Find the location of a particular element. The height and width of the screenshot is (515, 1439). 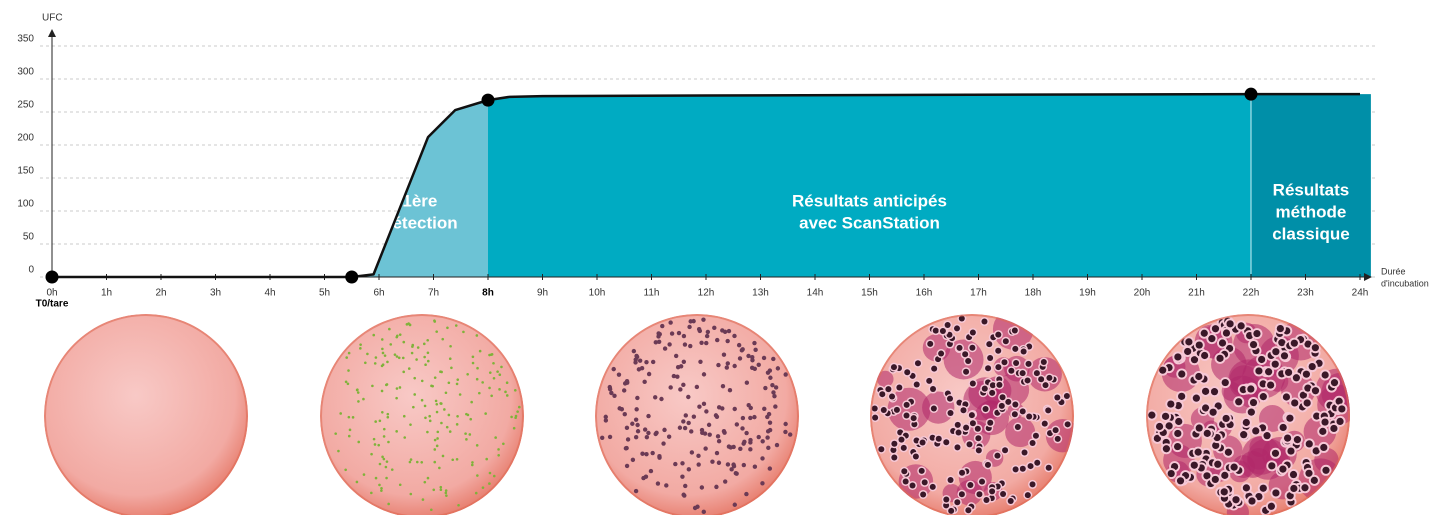

x-axis-label: Durée is located at coordinates (1393, 271).